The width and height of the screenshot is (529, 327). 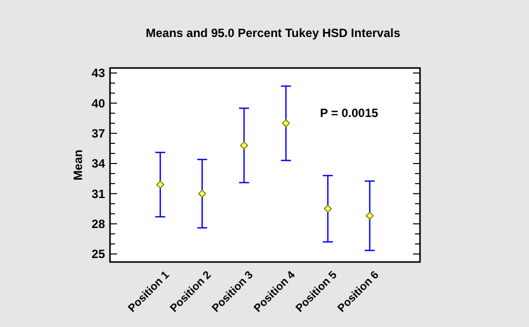 I want to click on y-tick-label: 43, so click(x=99, y=73).